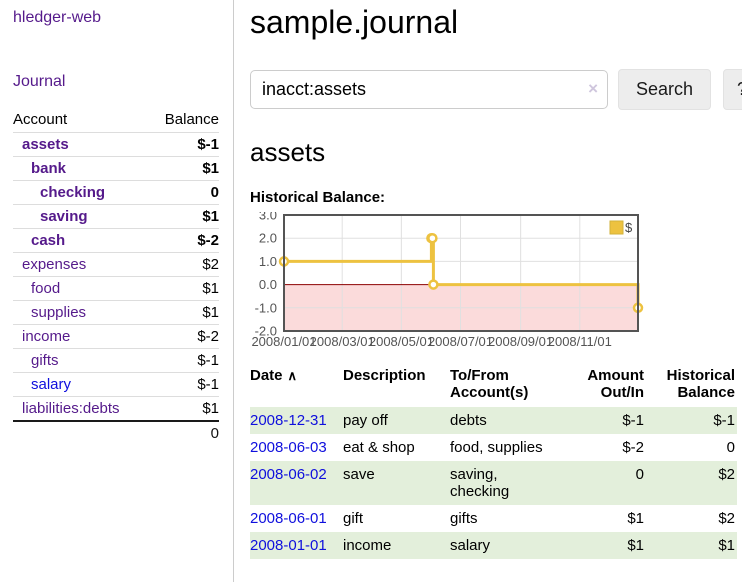 The height and width of the screenshot is (582, 742). What do you see at coordinates (49, 168) in the screenshot?
I see `sidebar-account-bank: bank` at bounding box center [49, 168].